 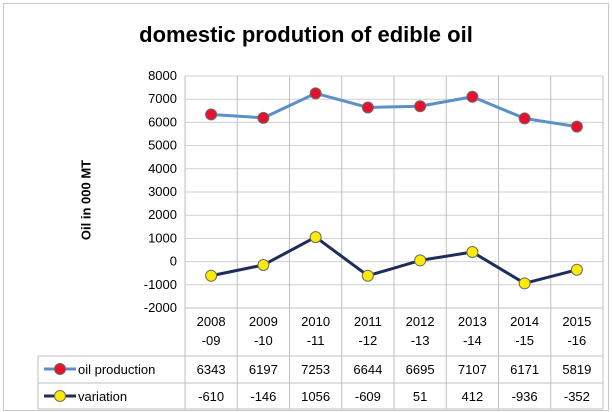 What do you see at coordinates (263, 369) in the screenshot?
I see `data-label: 6197` at bounding box center [263, 369].